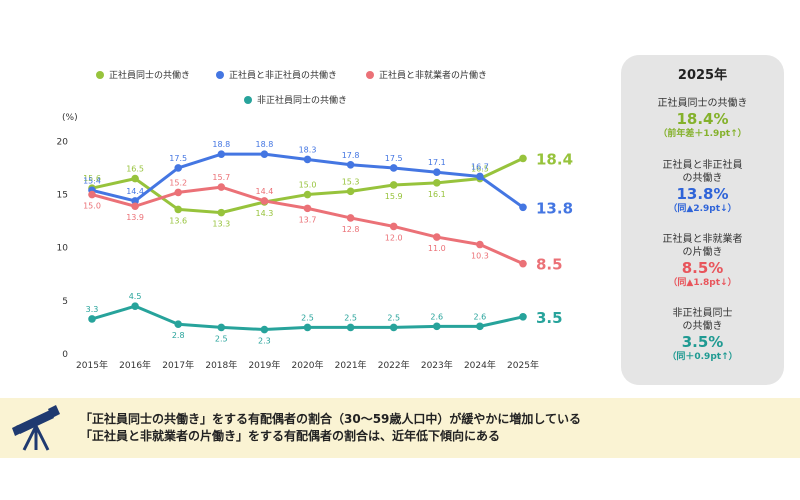 This screenshot has height=500, width=800. Describe the element at coordinates (302, 100) in the screenshot. I see `legend-label: 非正社員同士の共働き` at that location.